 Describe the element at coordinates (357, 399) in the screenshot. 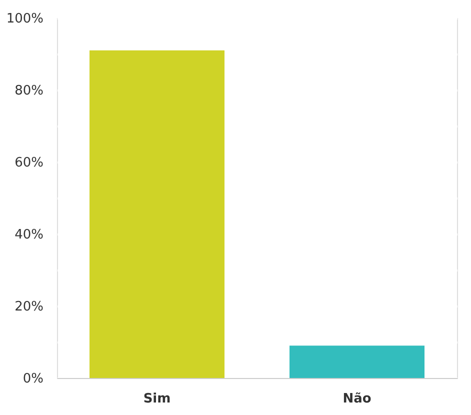

I see `x-tick-label: Não` at that location.